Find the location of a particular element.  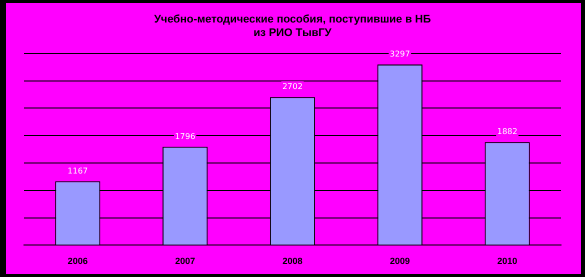

data-label: 2702 is located at coordinates (292, 87).